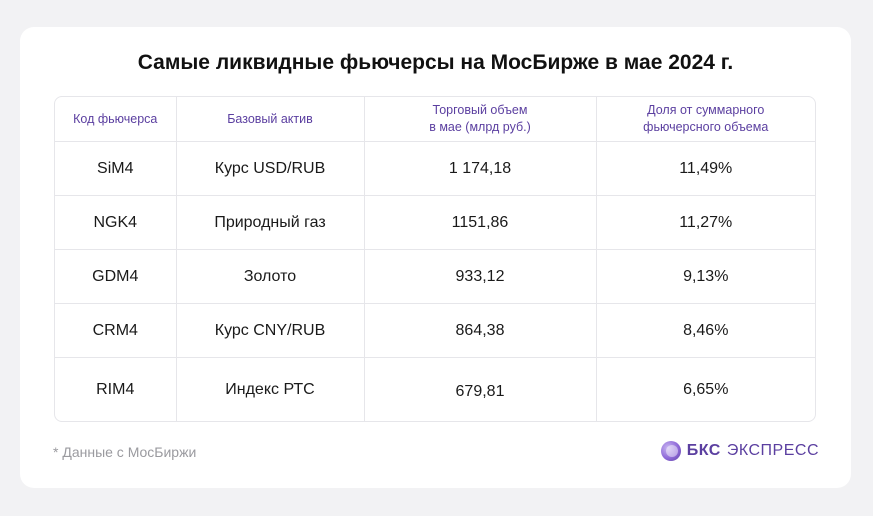 The height and width of the screenshot is (516, 873). I want to click on cell-asset: Золото, so click(270, 276).